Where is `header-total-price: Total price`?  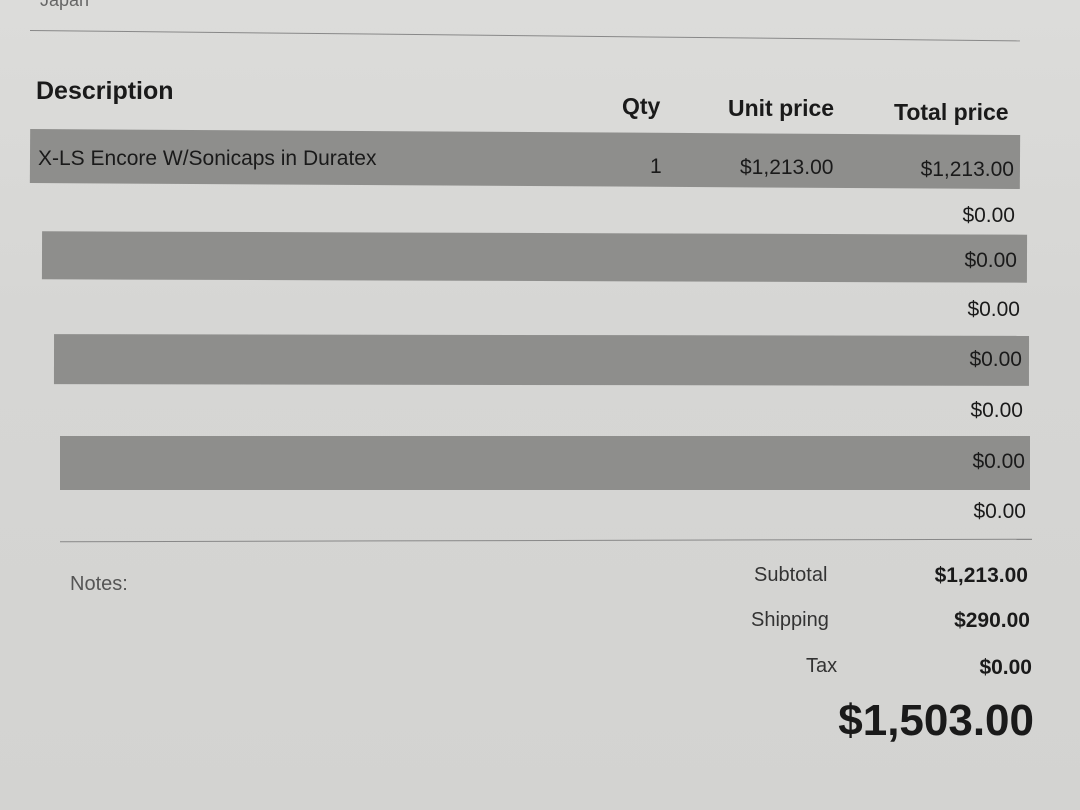
header-total-price: Total price is located at coordinates (951, 112).